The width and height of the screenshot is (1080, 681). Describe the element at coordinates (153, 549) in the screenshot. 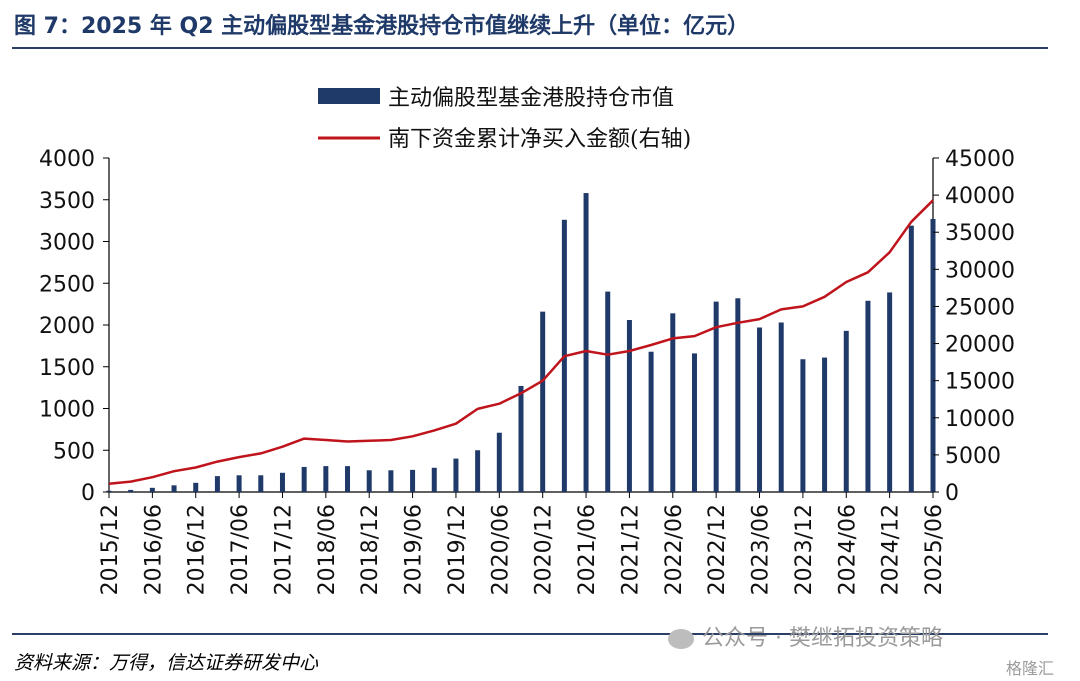

I see `x-tick-label: 2016/06` at that location.